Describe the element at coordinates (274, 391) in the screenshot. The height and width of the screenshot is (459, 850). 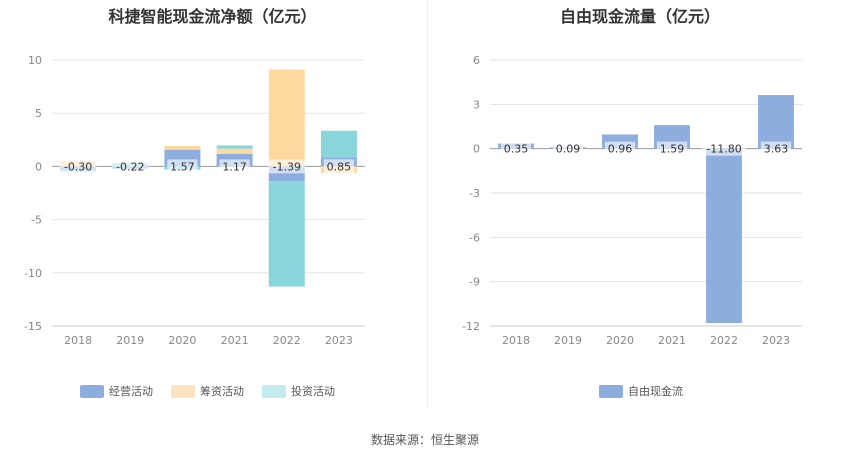
I see `legend-swatch-investing` at that location.